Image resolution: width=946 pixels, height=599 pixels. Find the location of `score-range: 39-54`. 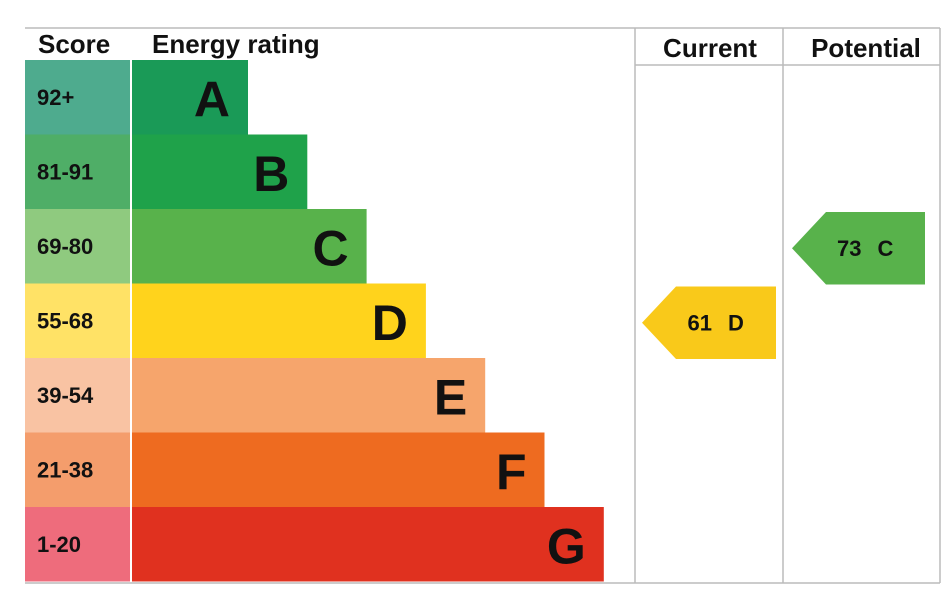

score-range: 39-54 is located at coordinates (65, 395).